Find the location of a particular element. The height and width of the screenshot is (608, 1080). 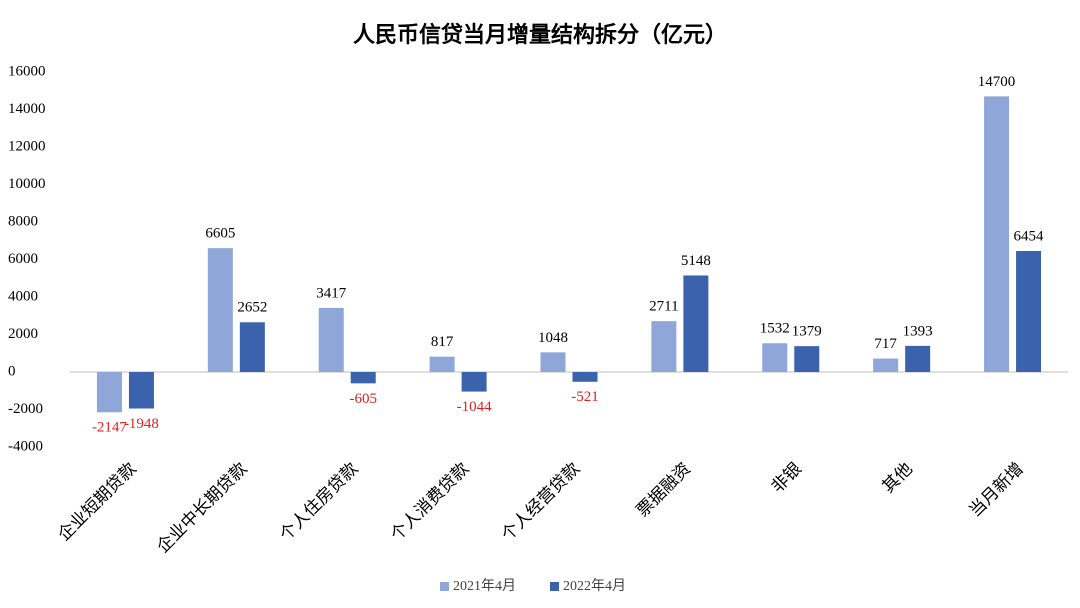

y-tick-label: 4000 is located at coordinates (23, 296).